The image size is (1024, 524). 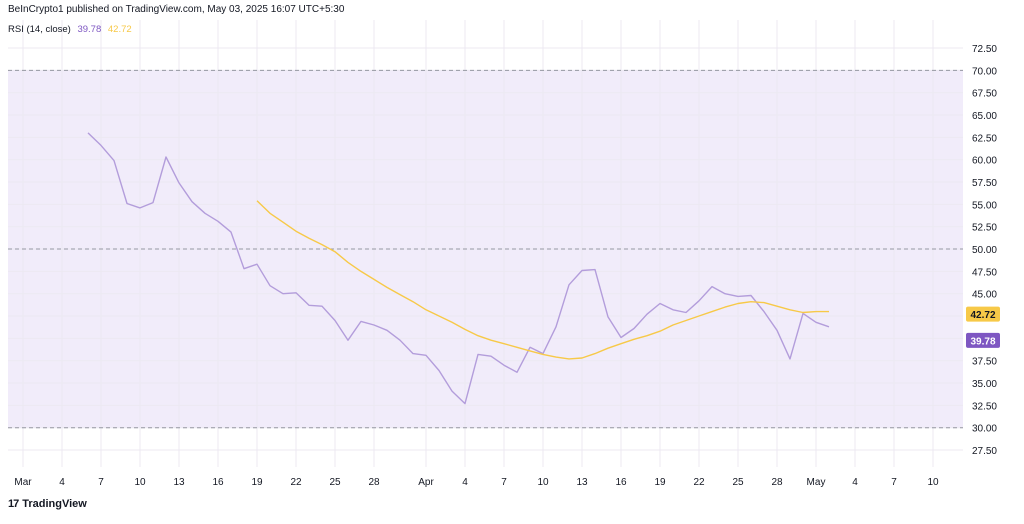 I want to click on y-tick-label: 62.50, so click(x=984, y=138).